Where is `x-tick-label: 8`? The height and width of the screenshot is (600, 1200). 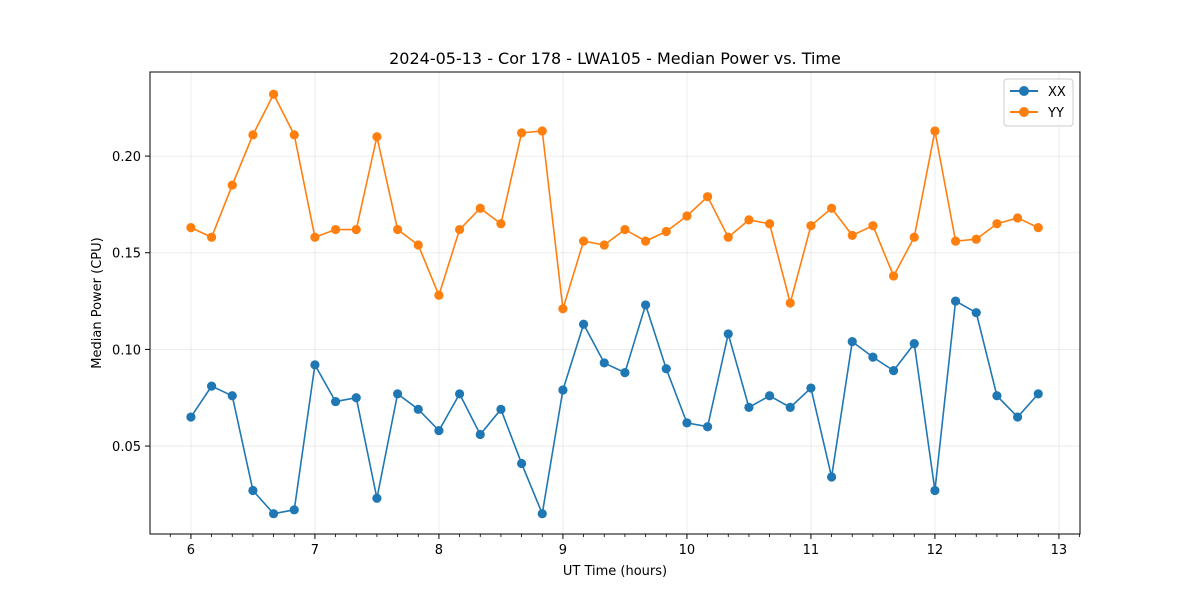
x-tick-label: 8 is located at coordinates (439, 550).